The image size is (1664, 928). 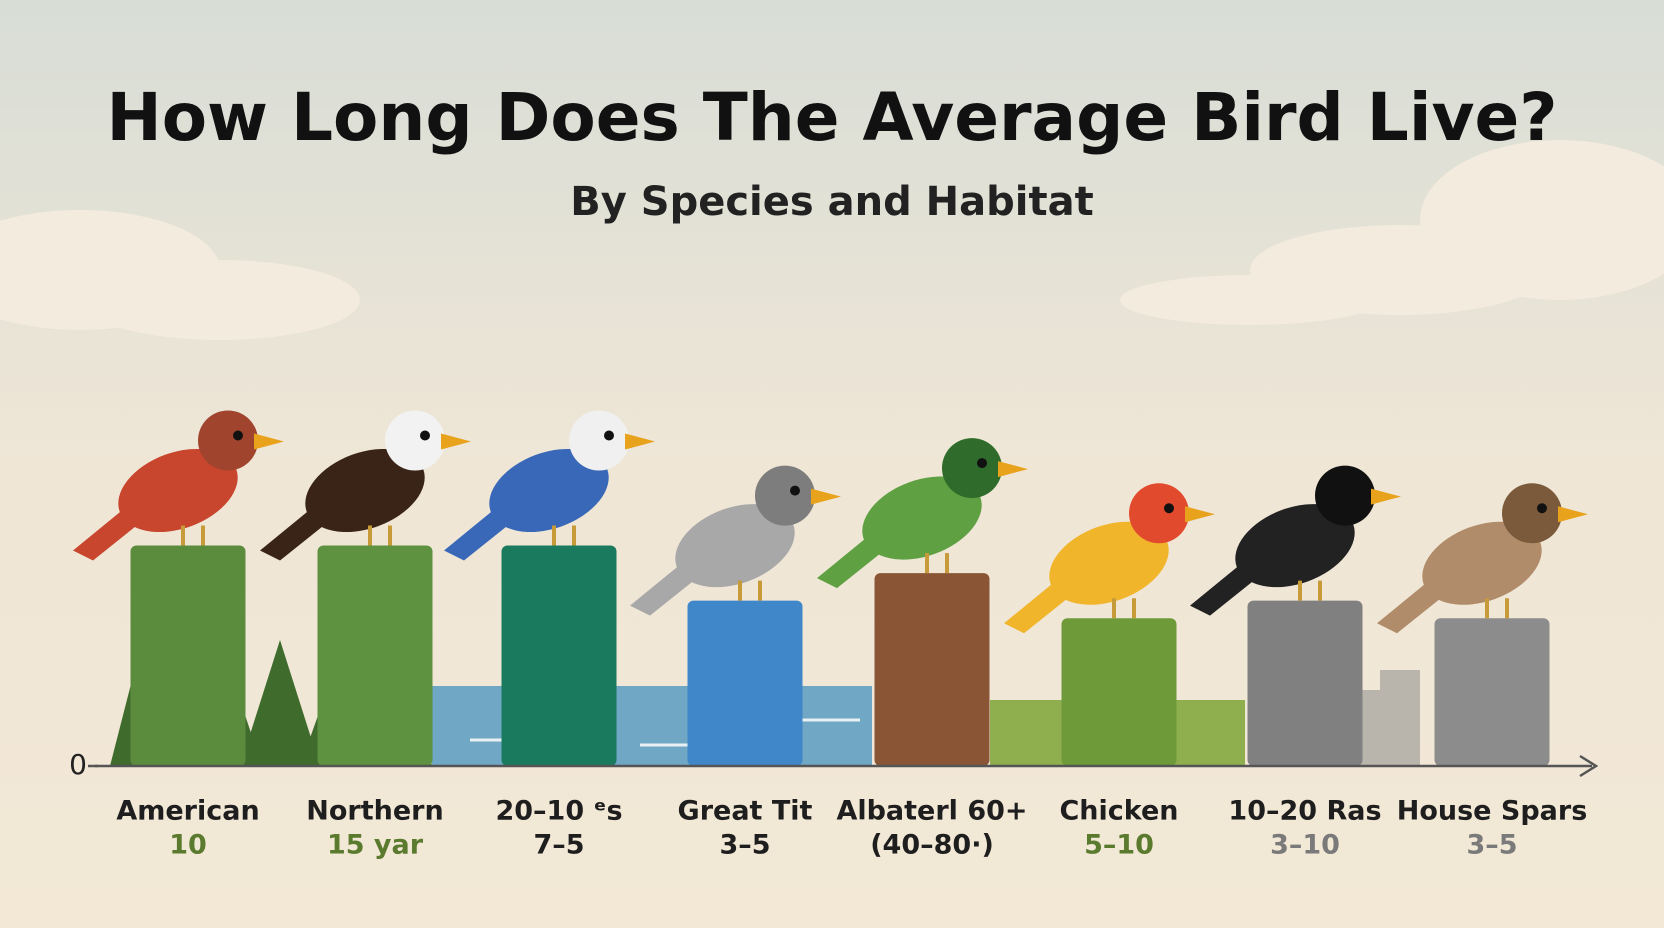 I want to click on x-tick-label: 10–20 Ras, so click(x=1304, y=811).